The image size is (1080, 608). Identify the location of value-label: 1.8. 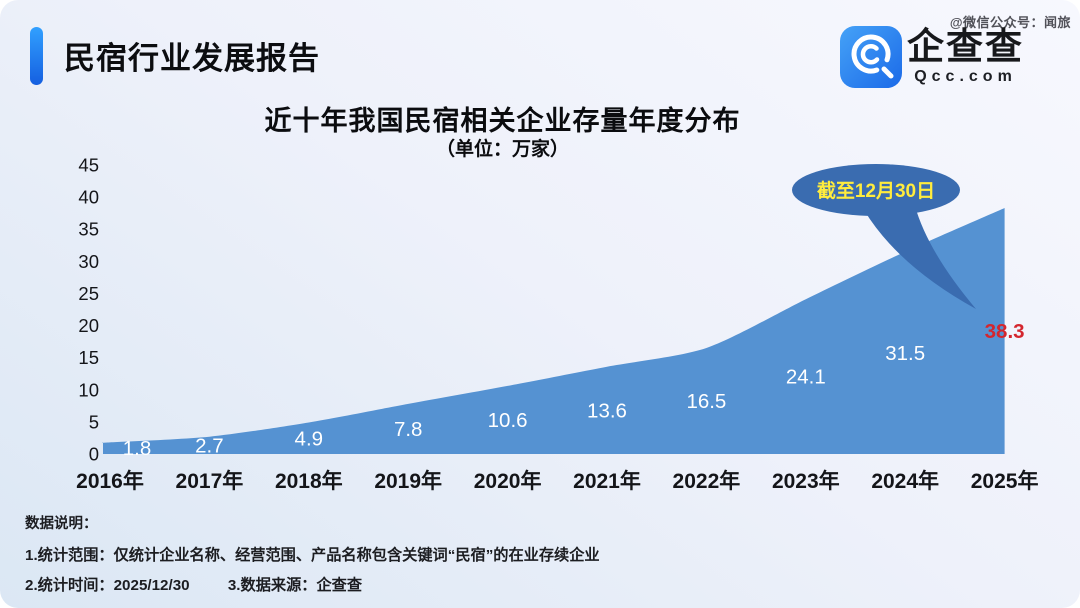
(137, 448).